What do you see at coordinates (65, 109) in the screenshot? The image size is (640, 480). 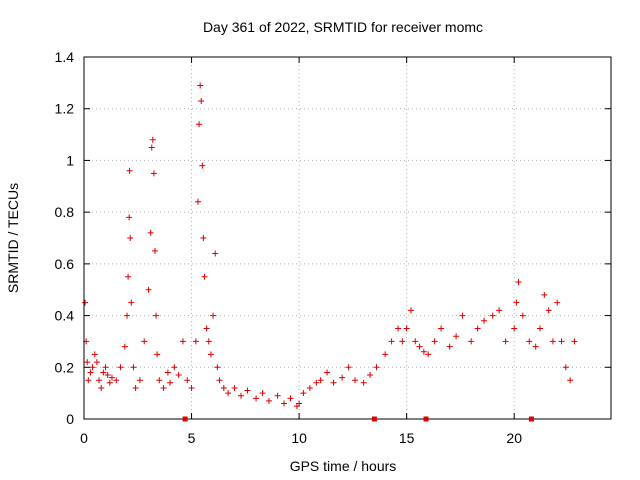 I see `y-tick-label: 1.2` at bounding box center [65, 109].